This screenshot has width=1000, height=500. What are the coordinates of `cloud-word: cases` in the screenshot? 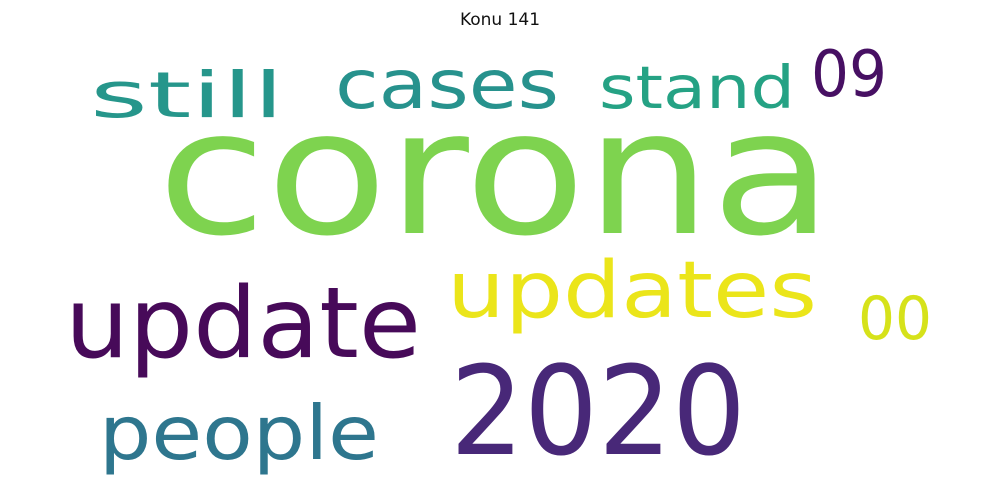 It's located at (447, 85).